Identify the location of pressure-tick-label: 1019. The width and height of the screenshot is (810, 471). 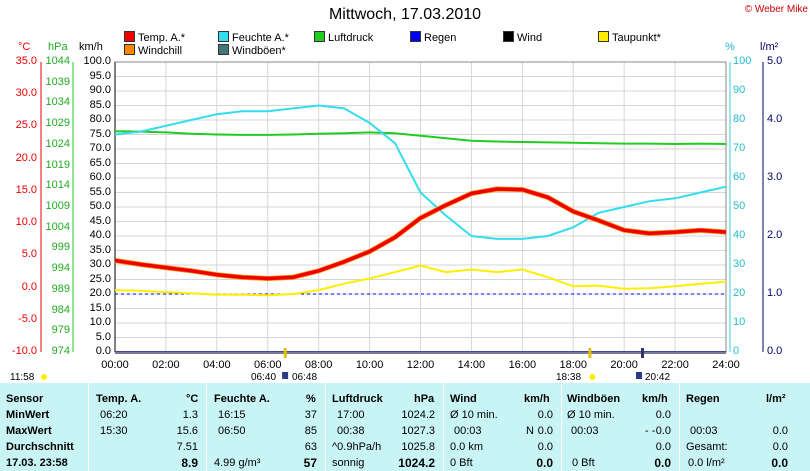
(57, 164).